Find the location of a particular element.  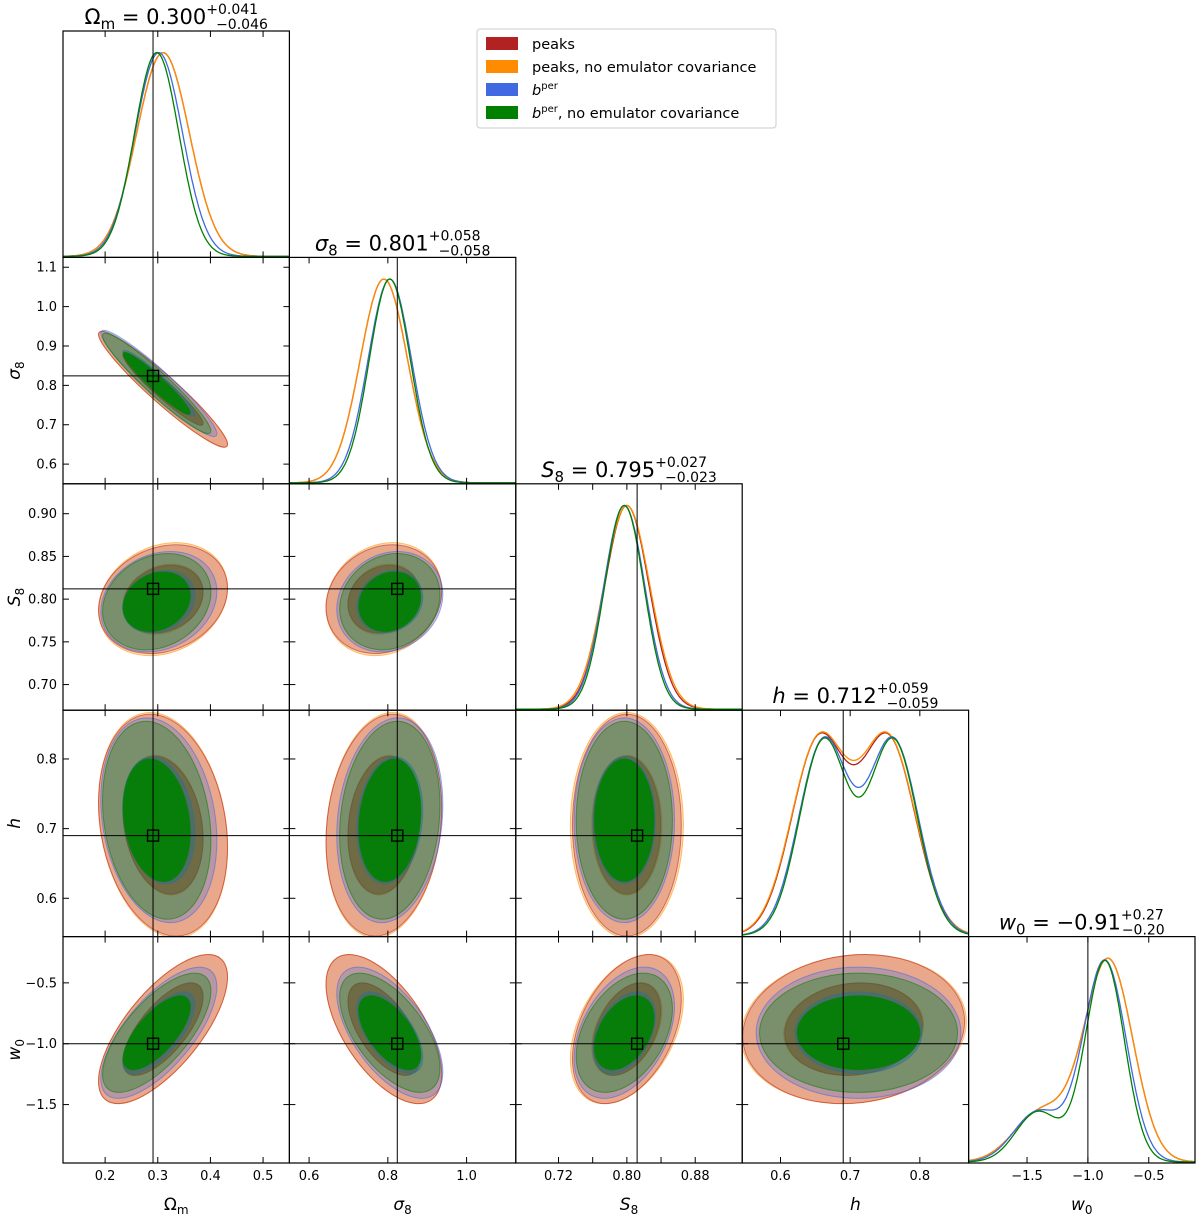

x-axis-label-w0: w0 is located at coordinates (1082, 1206).